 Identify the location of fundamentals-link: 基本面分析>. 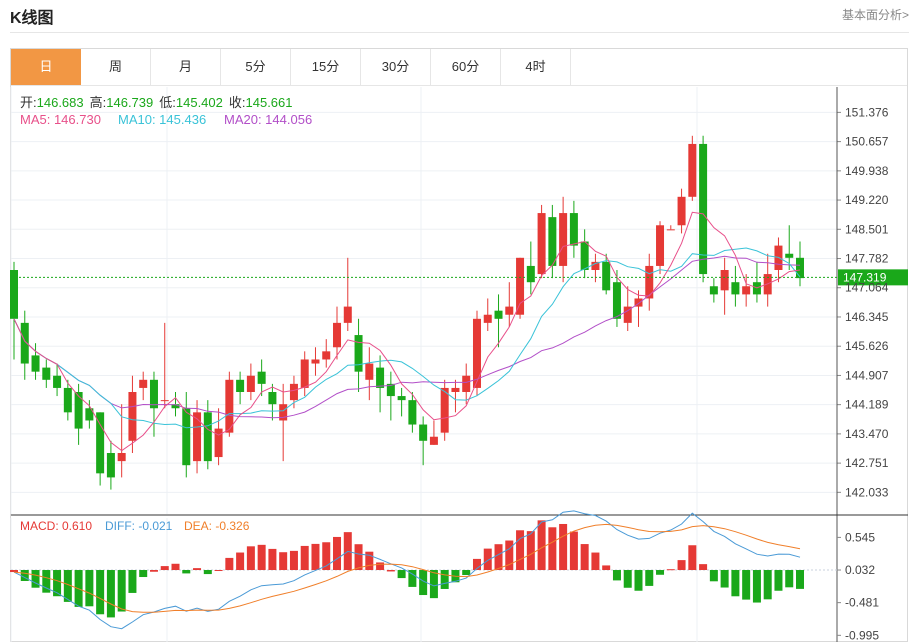
(875, 15).